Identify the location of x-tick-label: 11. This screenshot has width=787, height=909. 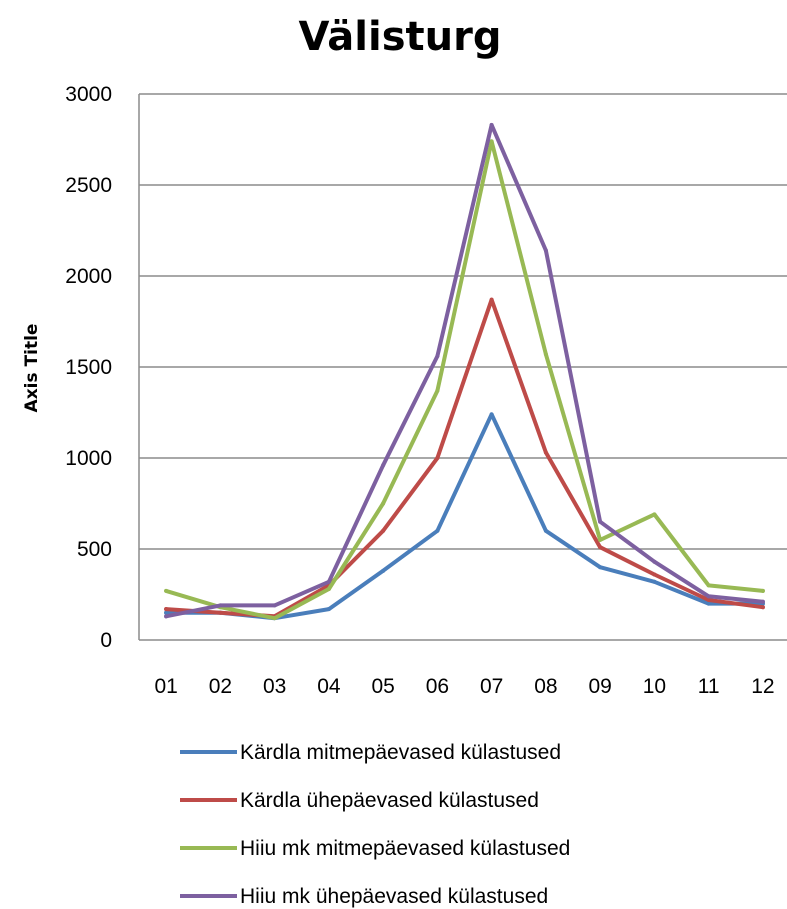
(709, 686).